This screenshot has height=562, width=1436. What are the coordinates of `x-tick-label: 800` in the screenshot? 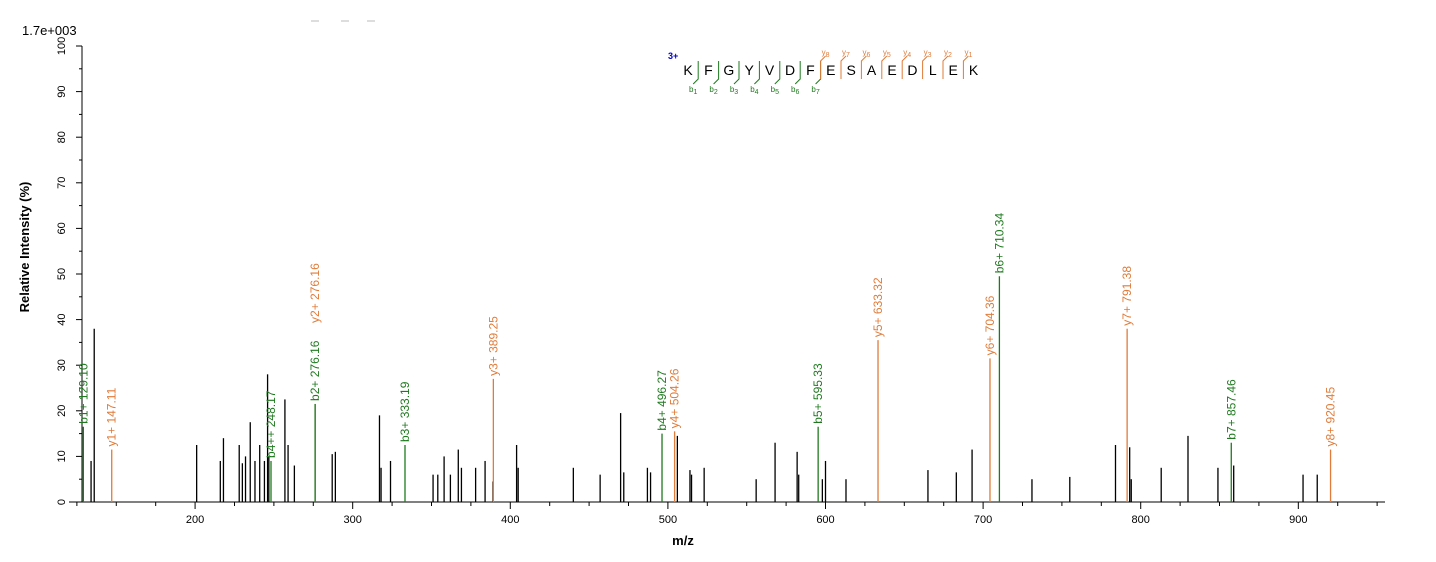 It's located at (1141, 520).